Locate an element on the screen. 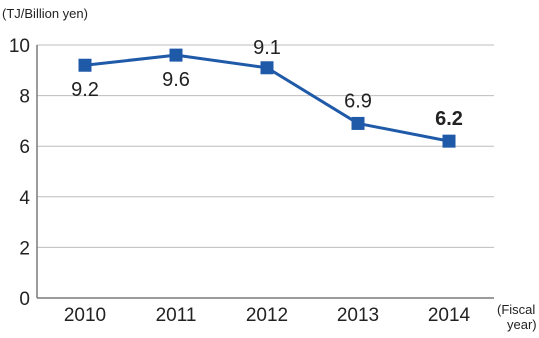 Image resolution: width=539 pixels, height=338 pixels. x-tick-label: 2012 is located at coordinates (267, 315).